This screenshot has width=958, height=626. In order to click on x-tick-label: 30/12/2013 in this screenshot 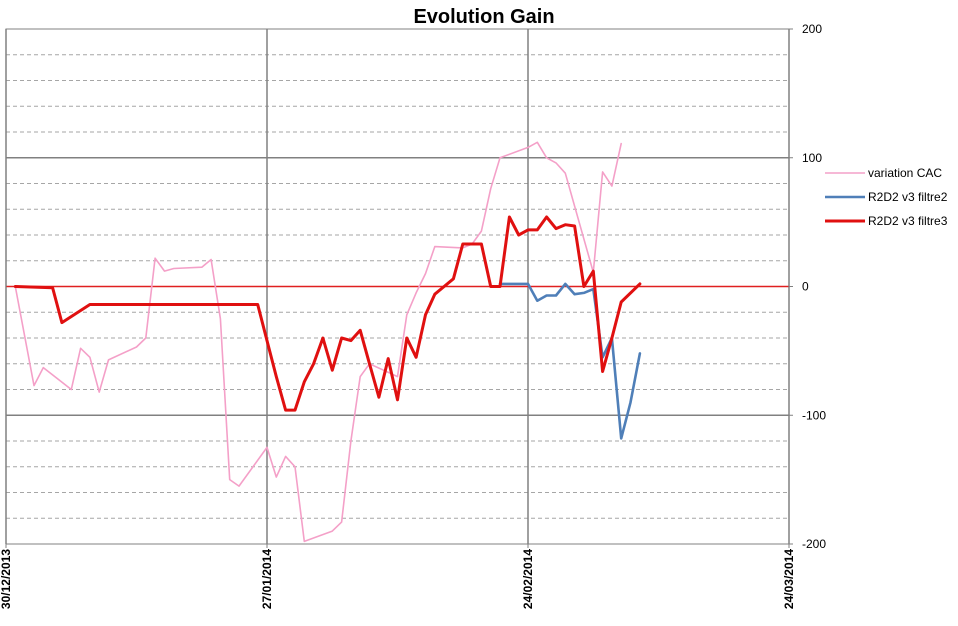, I will do `click(6, 579)`.